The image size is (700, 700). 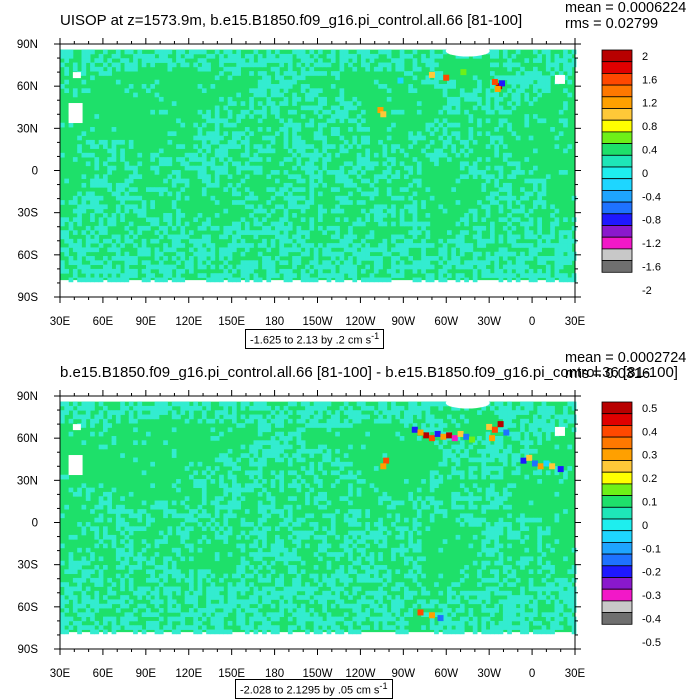 What do you see at coordinates (617, 126) in the screenshot?
I see `colorbar-box` at bounding box center [617, 126].